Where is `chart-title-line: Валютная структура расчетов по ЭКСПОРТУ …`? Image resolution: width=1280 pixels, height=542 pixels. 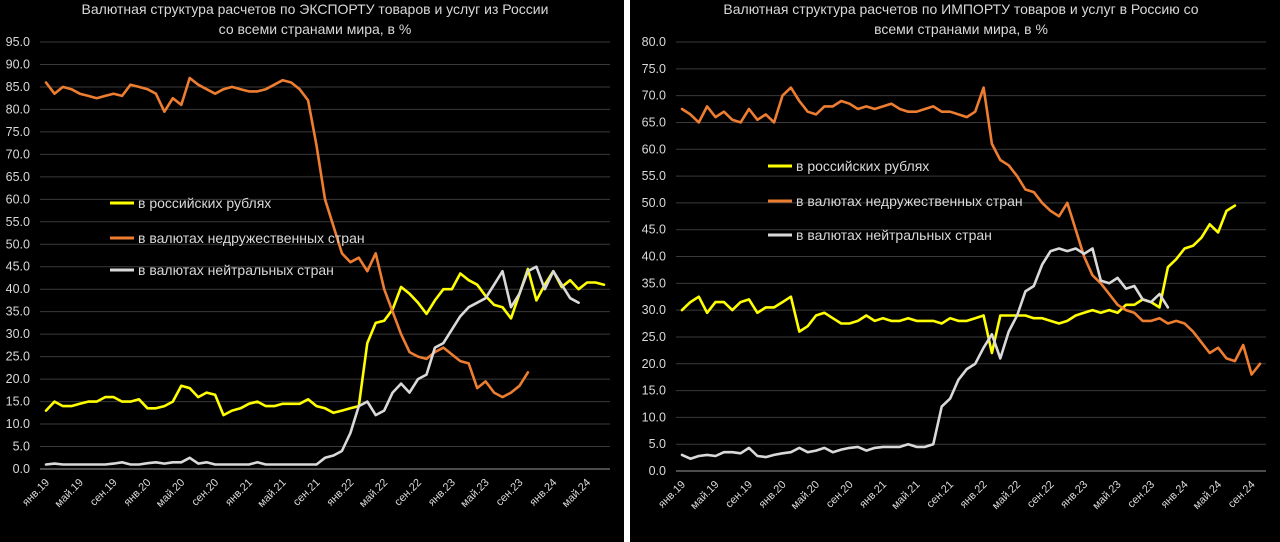 chart-title-line: Валютная структура расчетов по ЭКСПОРТУ … is located at coordinates (315, 9).